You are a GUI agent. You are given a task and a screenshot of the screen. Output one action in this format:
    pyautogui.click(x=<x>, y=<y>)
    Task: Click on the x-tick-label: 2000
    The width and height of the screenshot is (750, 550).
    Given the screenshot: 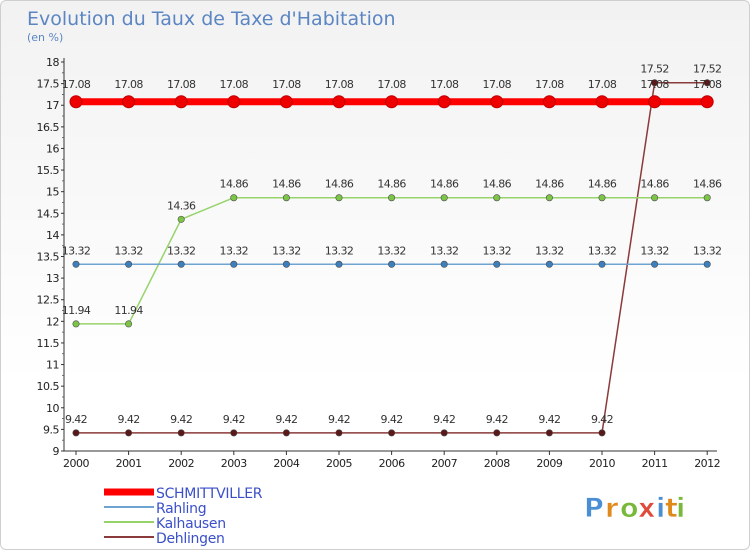 What is the action you would take?
    pyautogui.click(x=76, y=463)
    